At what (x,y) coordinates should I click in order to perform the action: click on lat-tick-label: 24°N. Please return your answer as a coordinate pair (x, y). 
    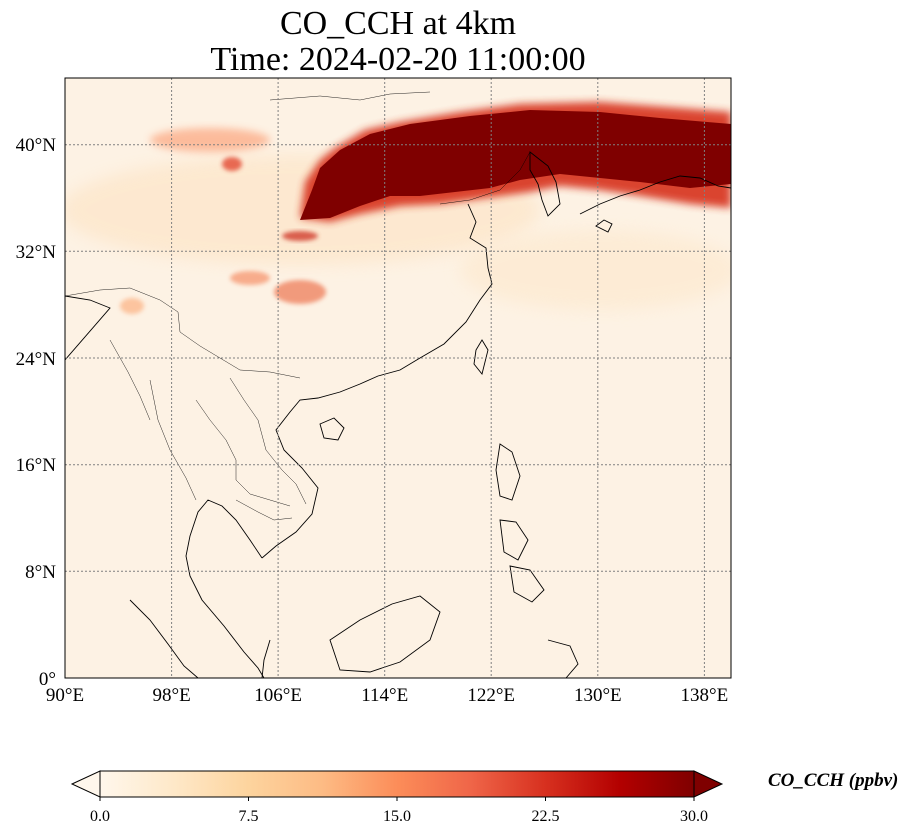
    Looking at the image, I should click on (36, 359).